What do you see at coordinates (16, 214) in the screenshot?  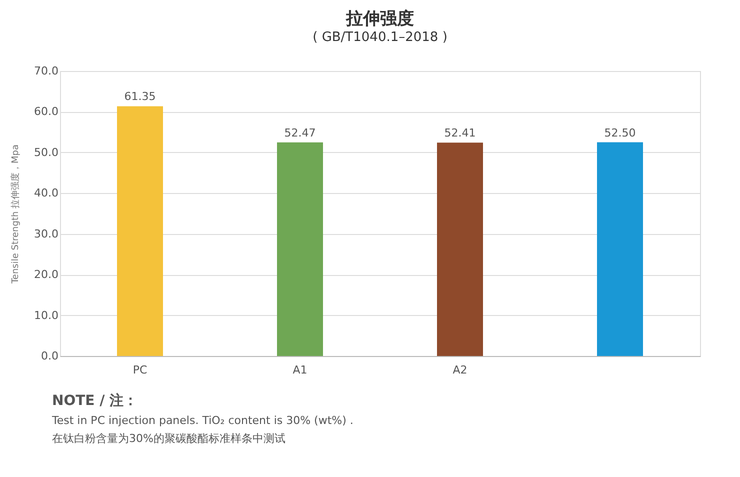 I see `y-axis-title: Tensile Strength 拉伸强度，Mpa` at bounding box center [16, 214].